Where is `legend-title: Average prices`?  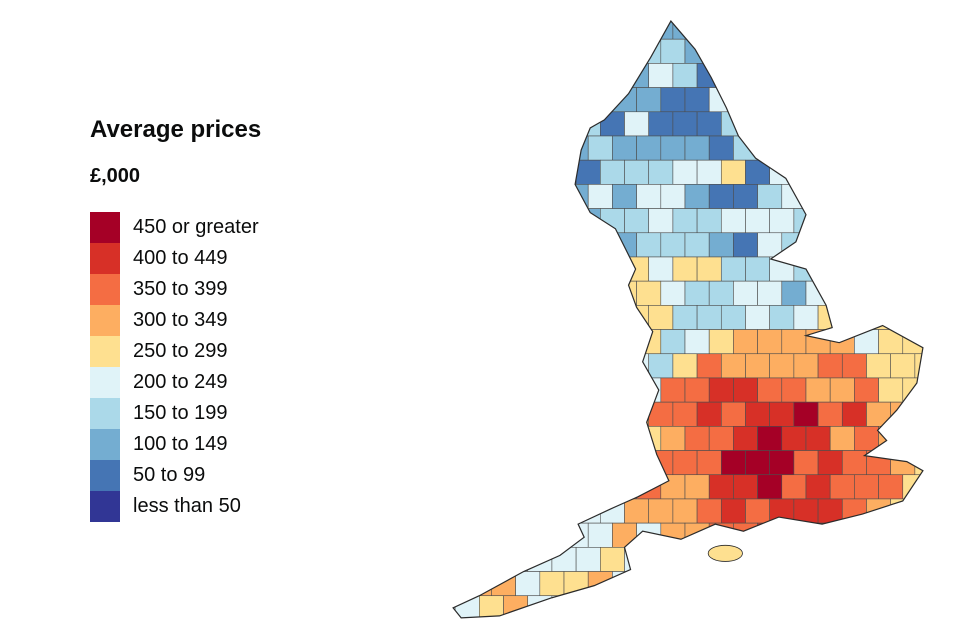
legend-title: Average prices is located at coordinates (176, 129).